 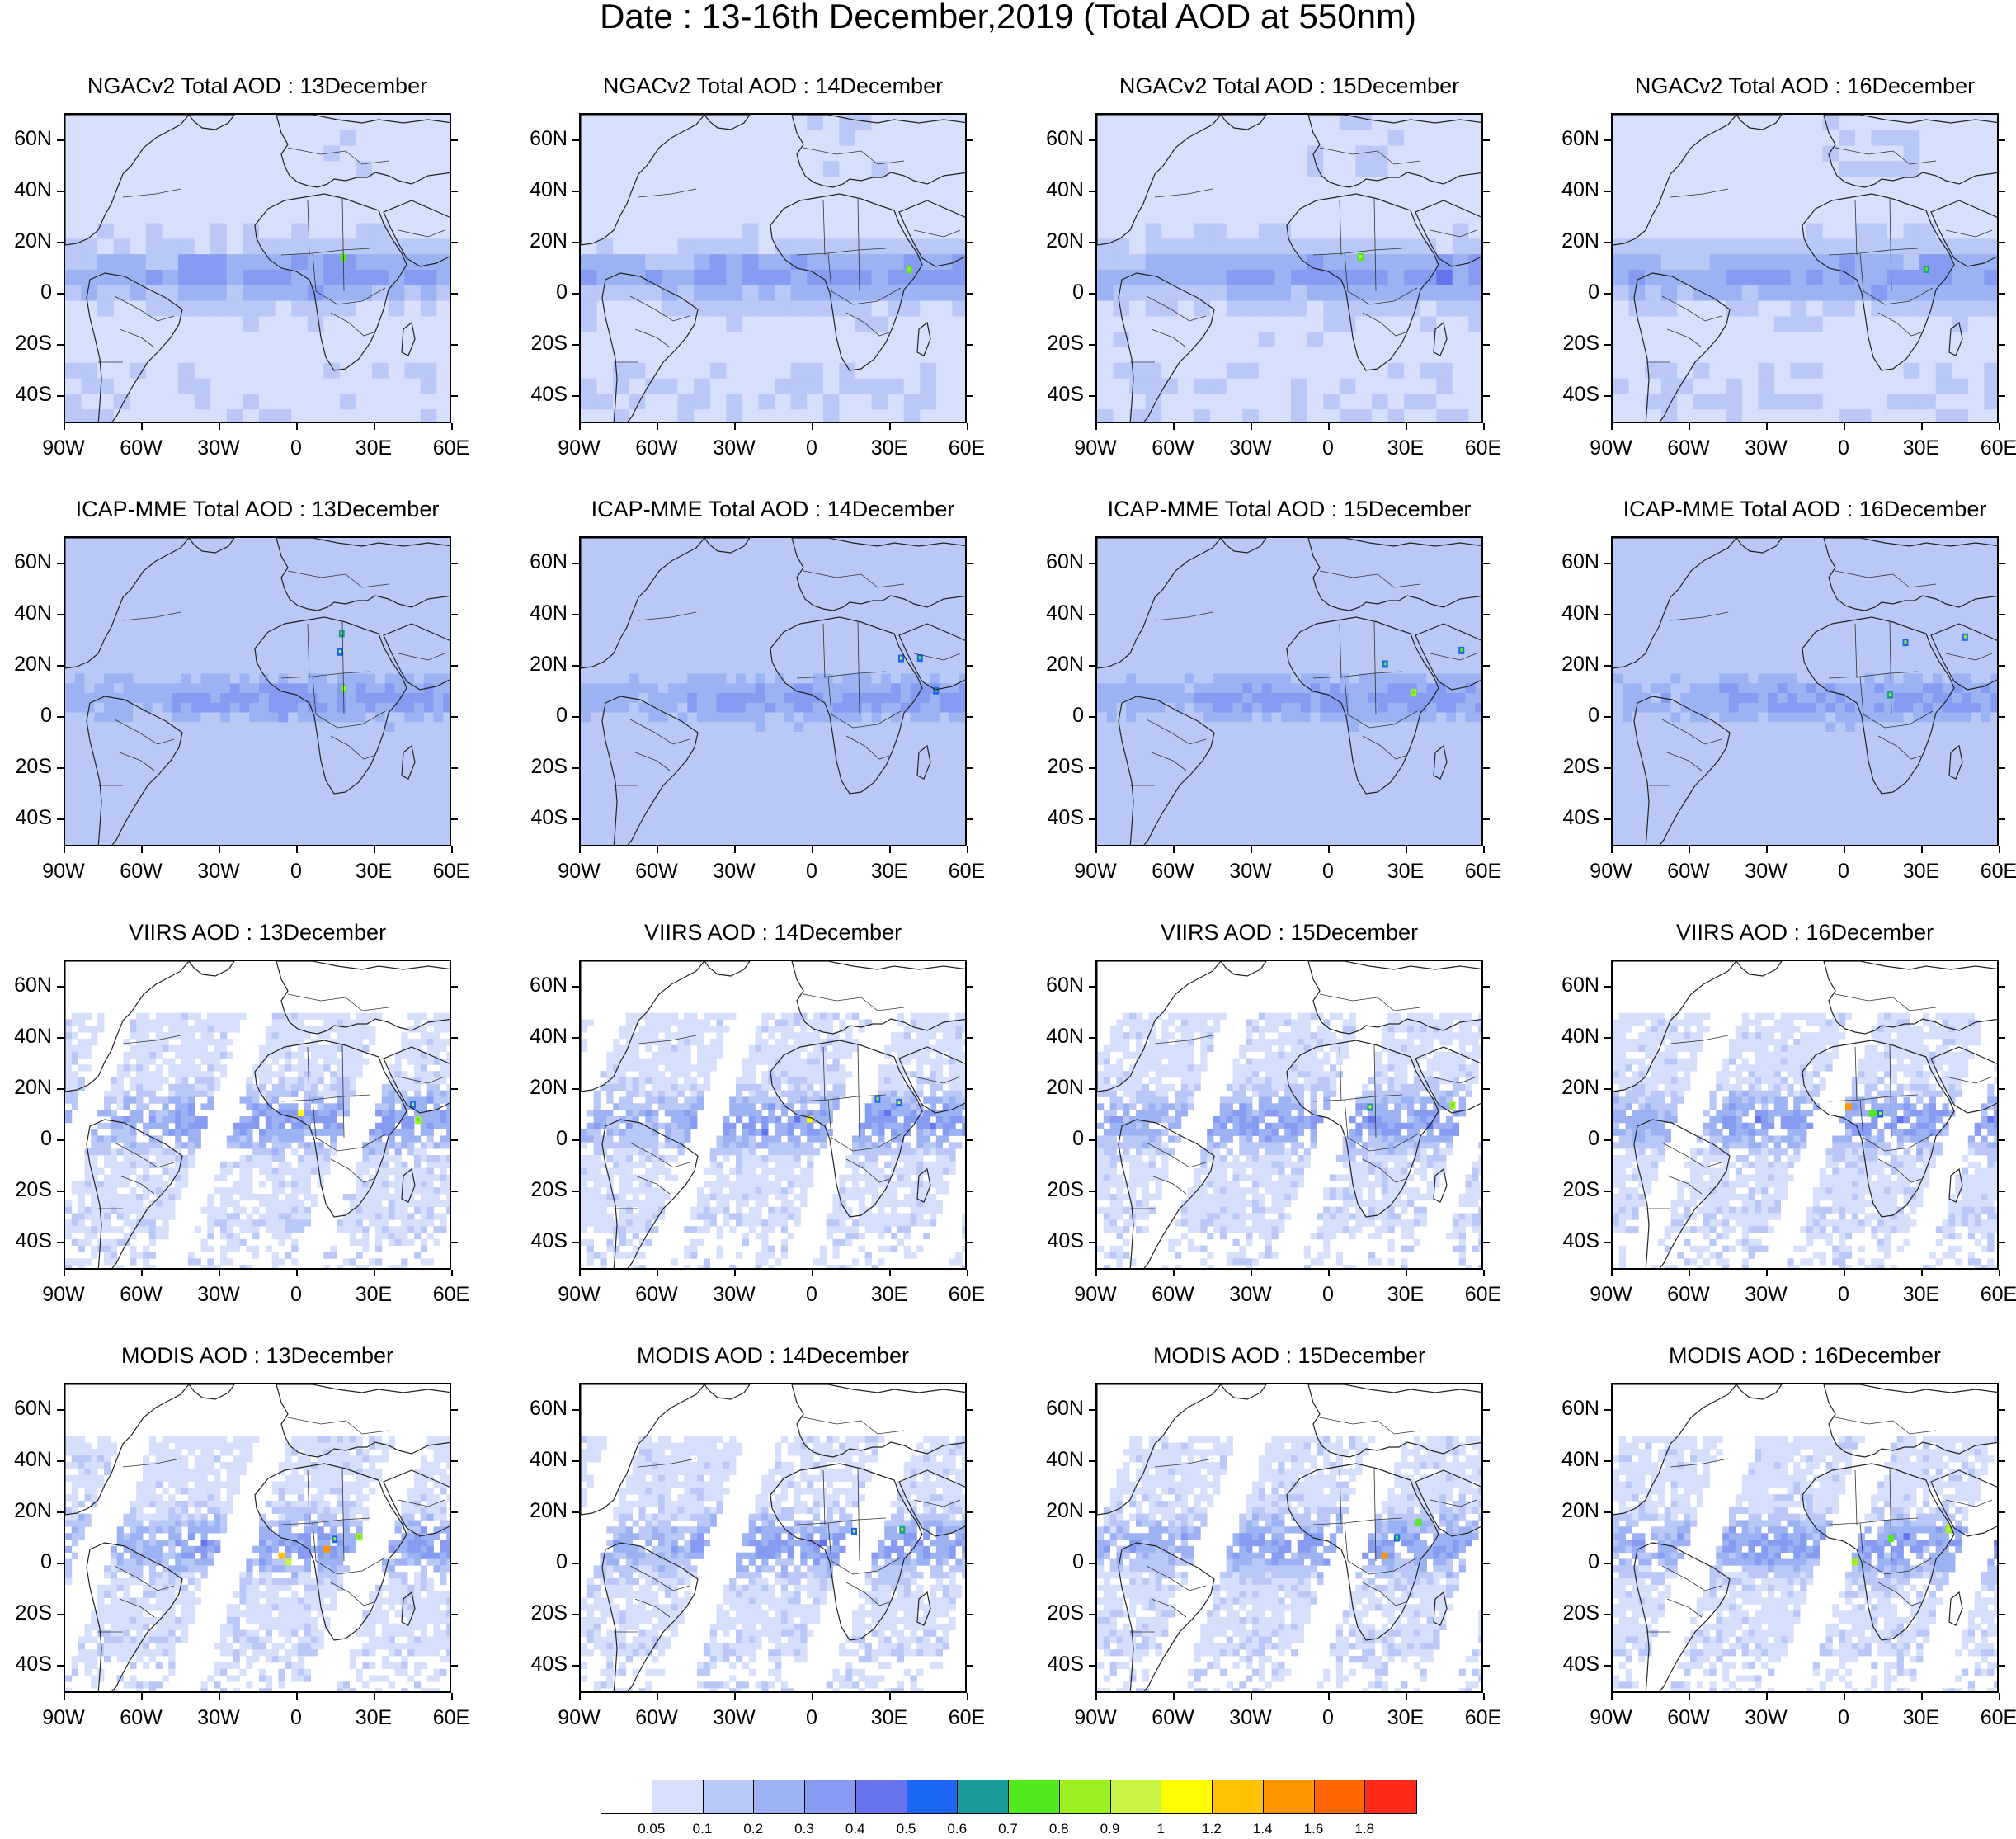 What do you see at coordinates (652, 1829) in the screenshot?
I see `colorbar-label: 0.05` at bounding box center [652, 1829].